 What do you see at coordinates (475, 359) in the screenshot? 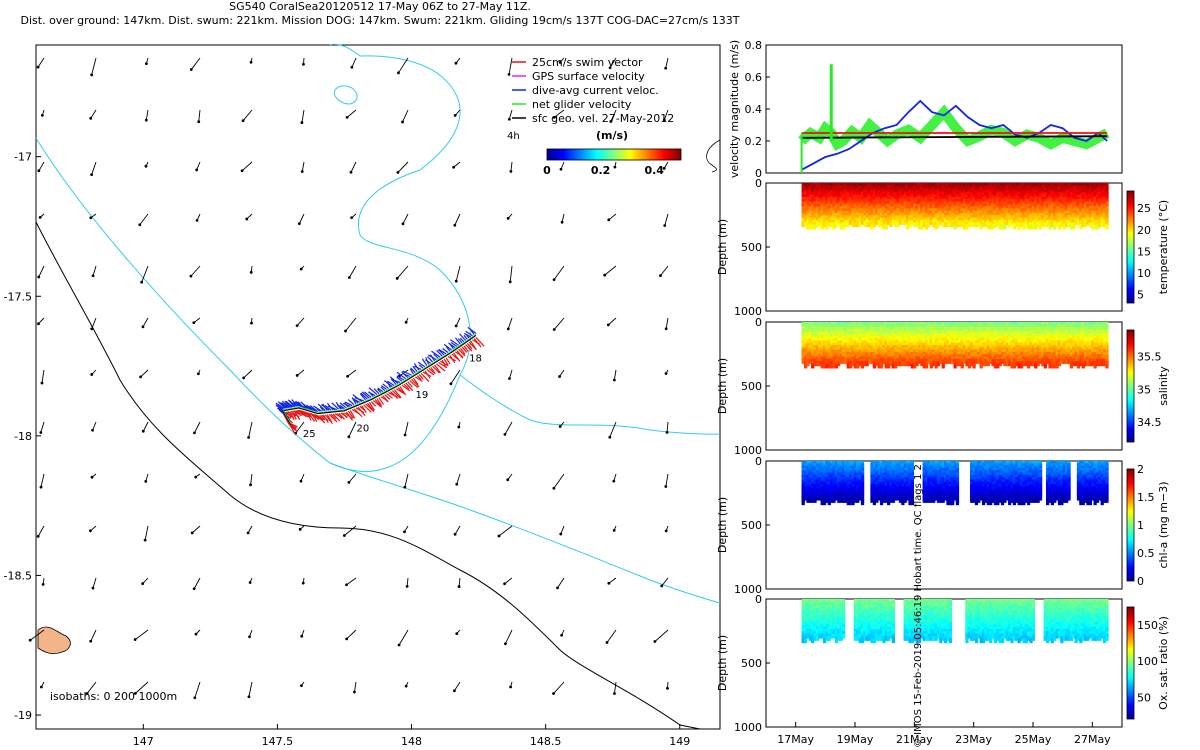
I see `track-day-label: 18` at bounding box center [475, 359].